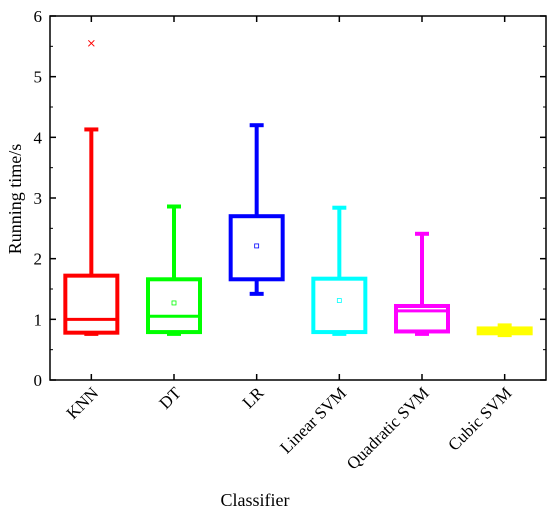 Image resolution: width=550 pixels, height=514 pixels. What do you see at coordinates (82, 402) in the screenshot?
I see `x-tick-label: KNN` at bounding box center [82, 402].